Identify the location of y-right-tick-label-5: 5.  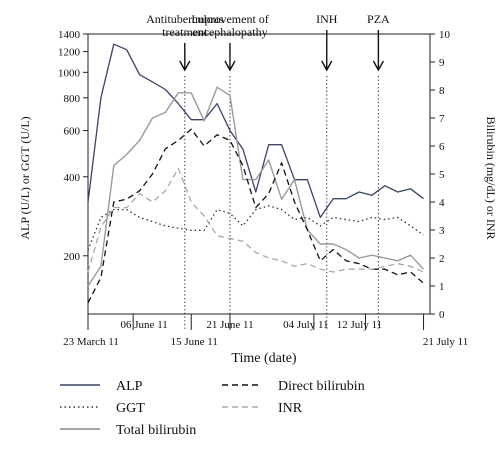
(442, 175).